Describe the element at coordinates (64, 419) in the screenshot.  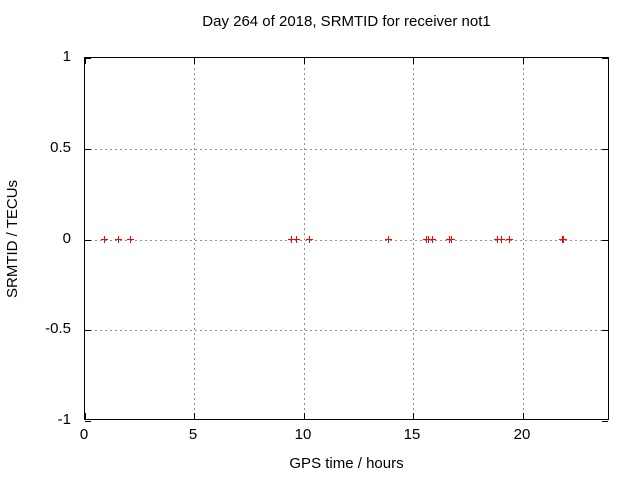
I see `y-tick-label: -1` at that location.